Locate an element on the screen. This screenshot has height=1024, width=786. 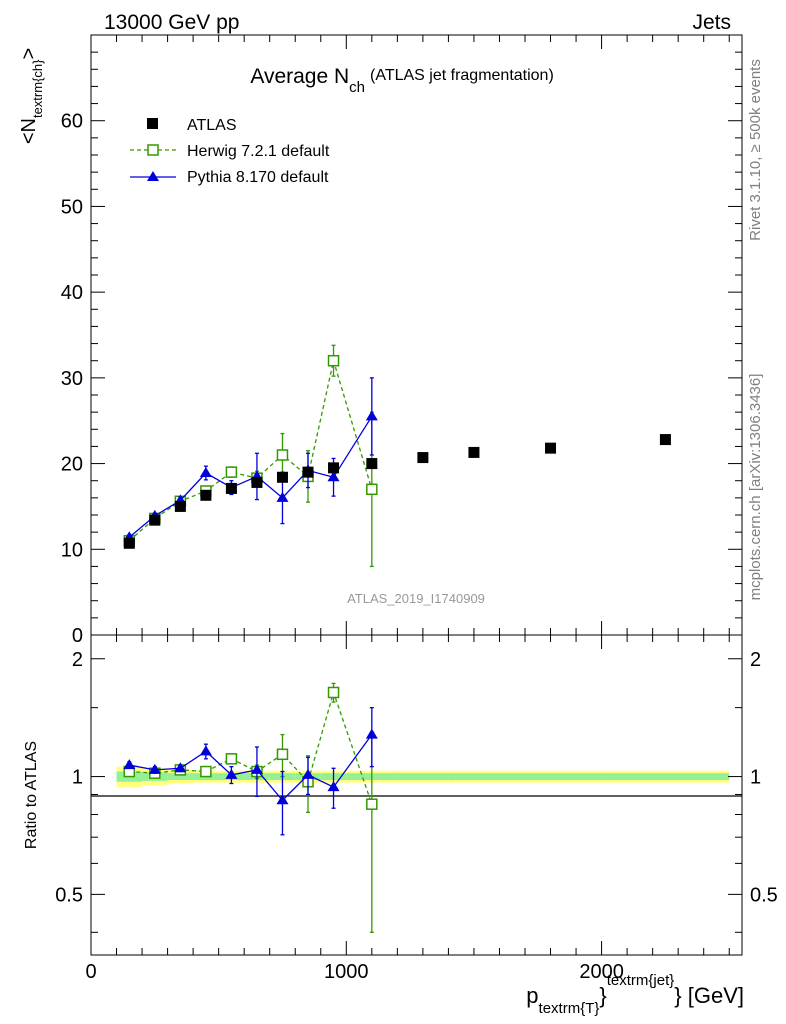
ratio-herwig-line is located at coordinates (251, 747).